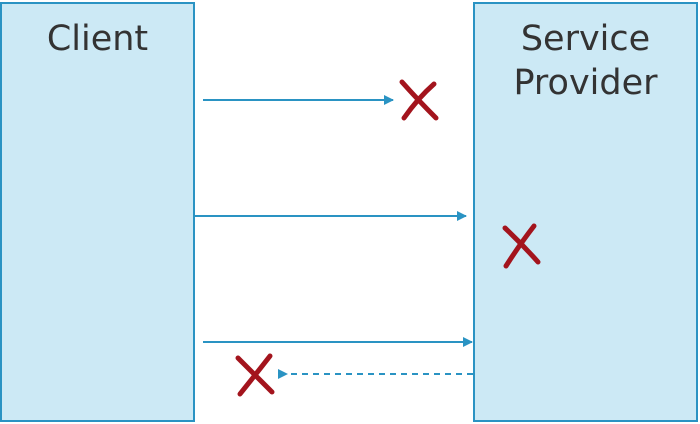 Image resolution: width=700 pixels, height=424 pixels. What do you see at coordinates (521, 246) in the screenshot?
I see `provider-failure-icon` at bounding box center [521, 246].